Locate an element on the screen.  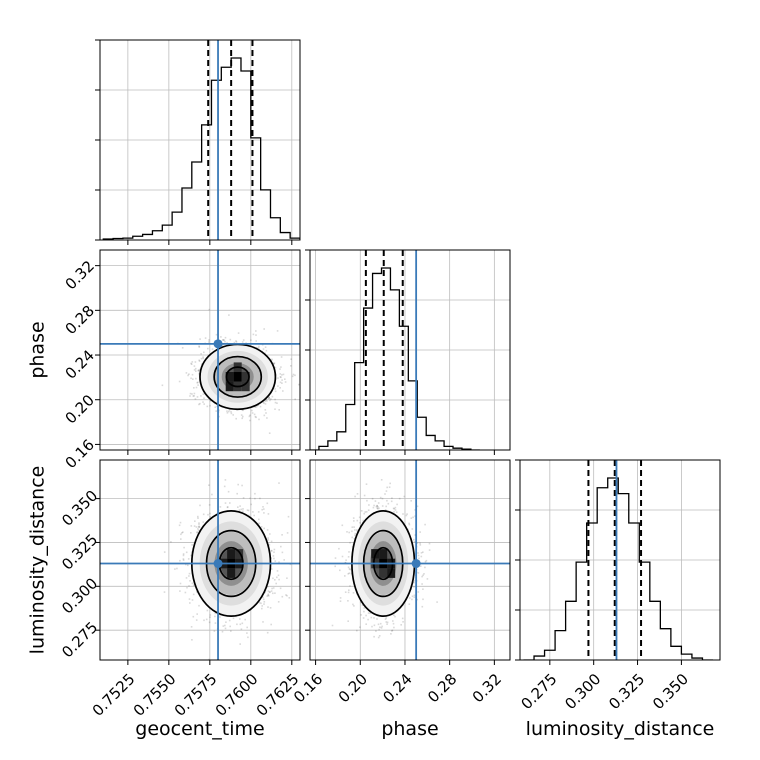
truth-point is located at coordinates (218, 564).